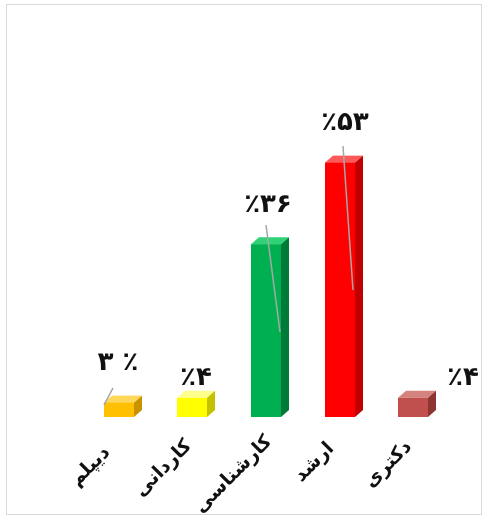 The width and height of the screenshot is (489, 521). I want to click on category-label-3: کارشناسی, so click(232, 473).